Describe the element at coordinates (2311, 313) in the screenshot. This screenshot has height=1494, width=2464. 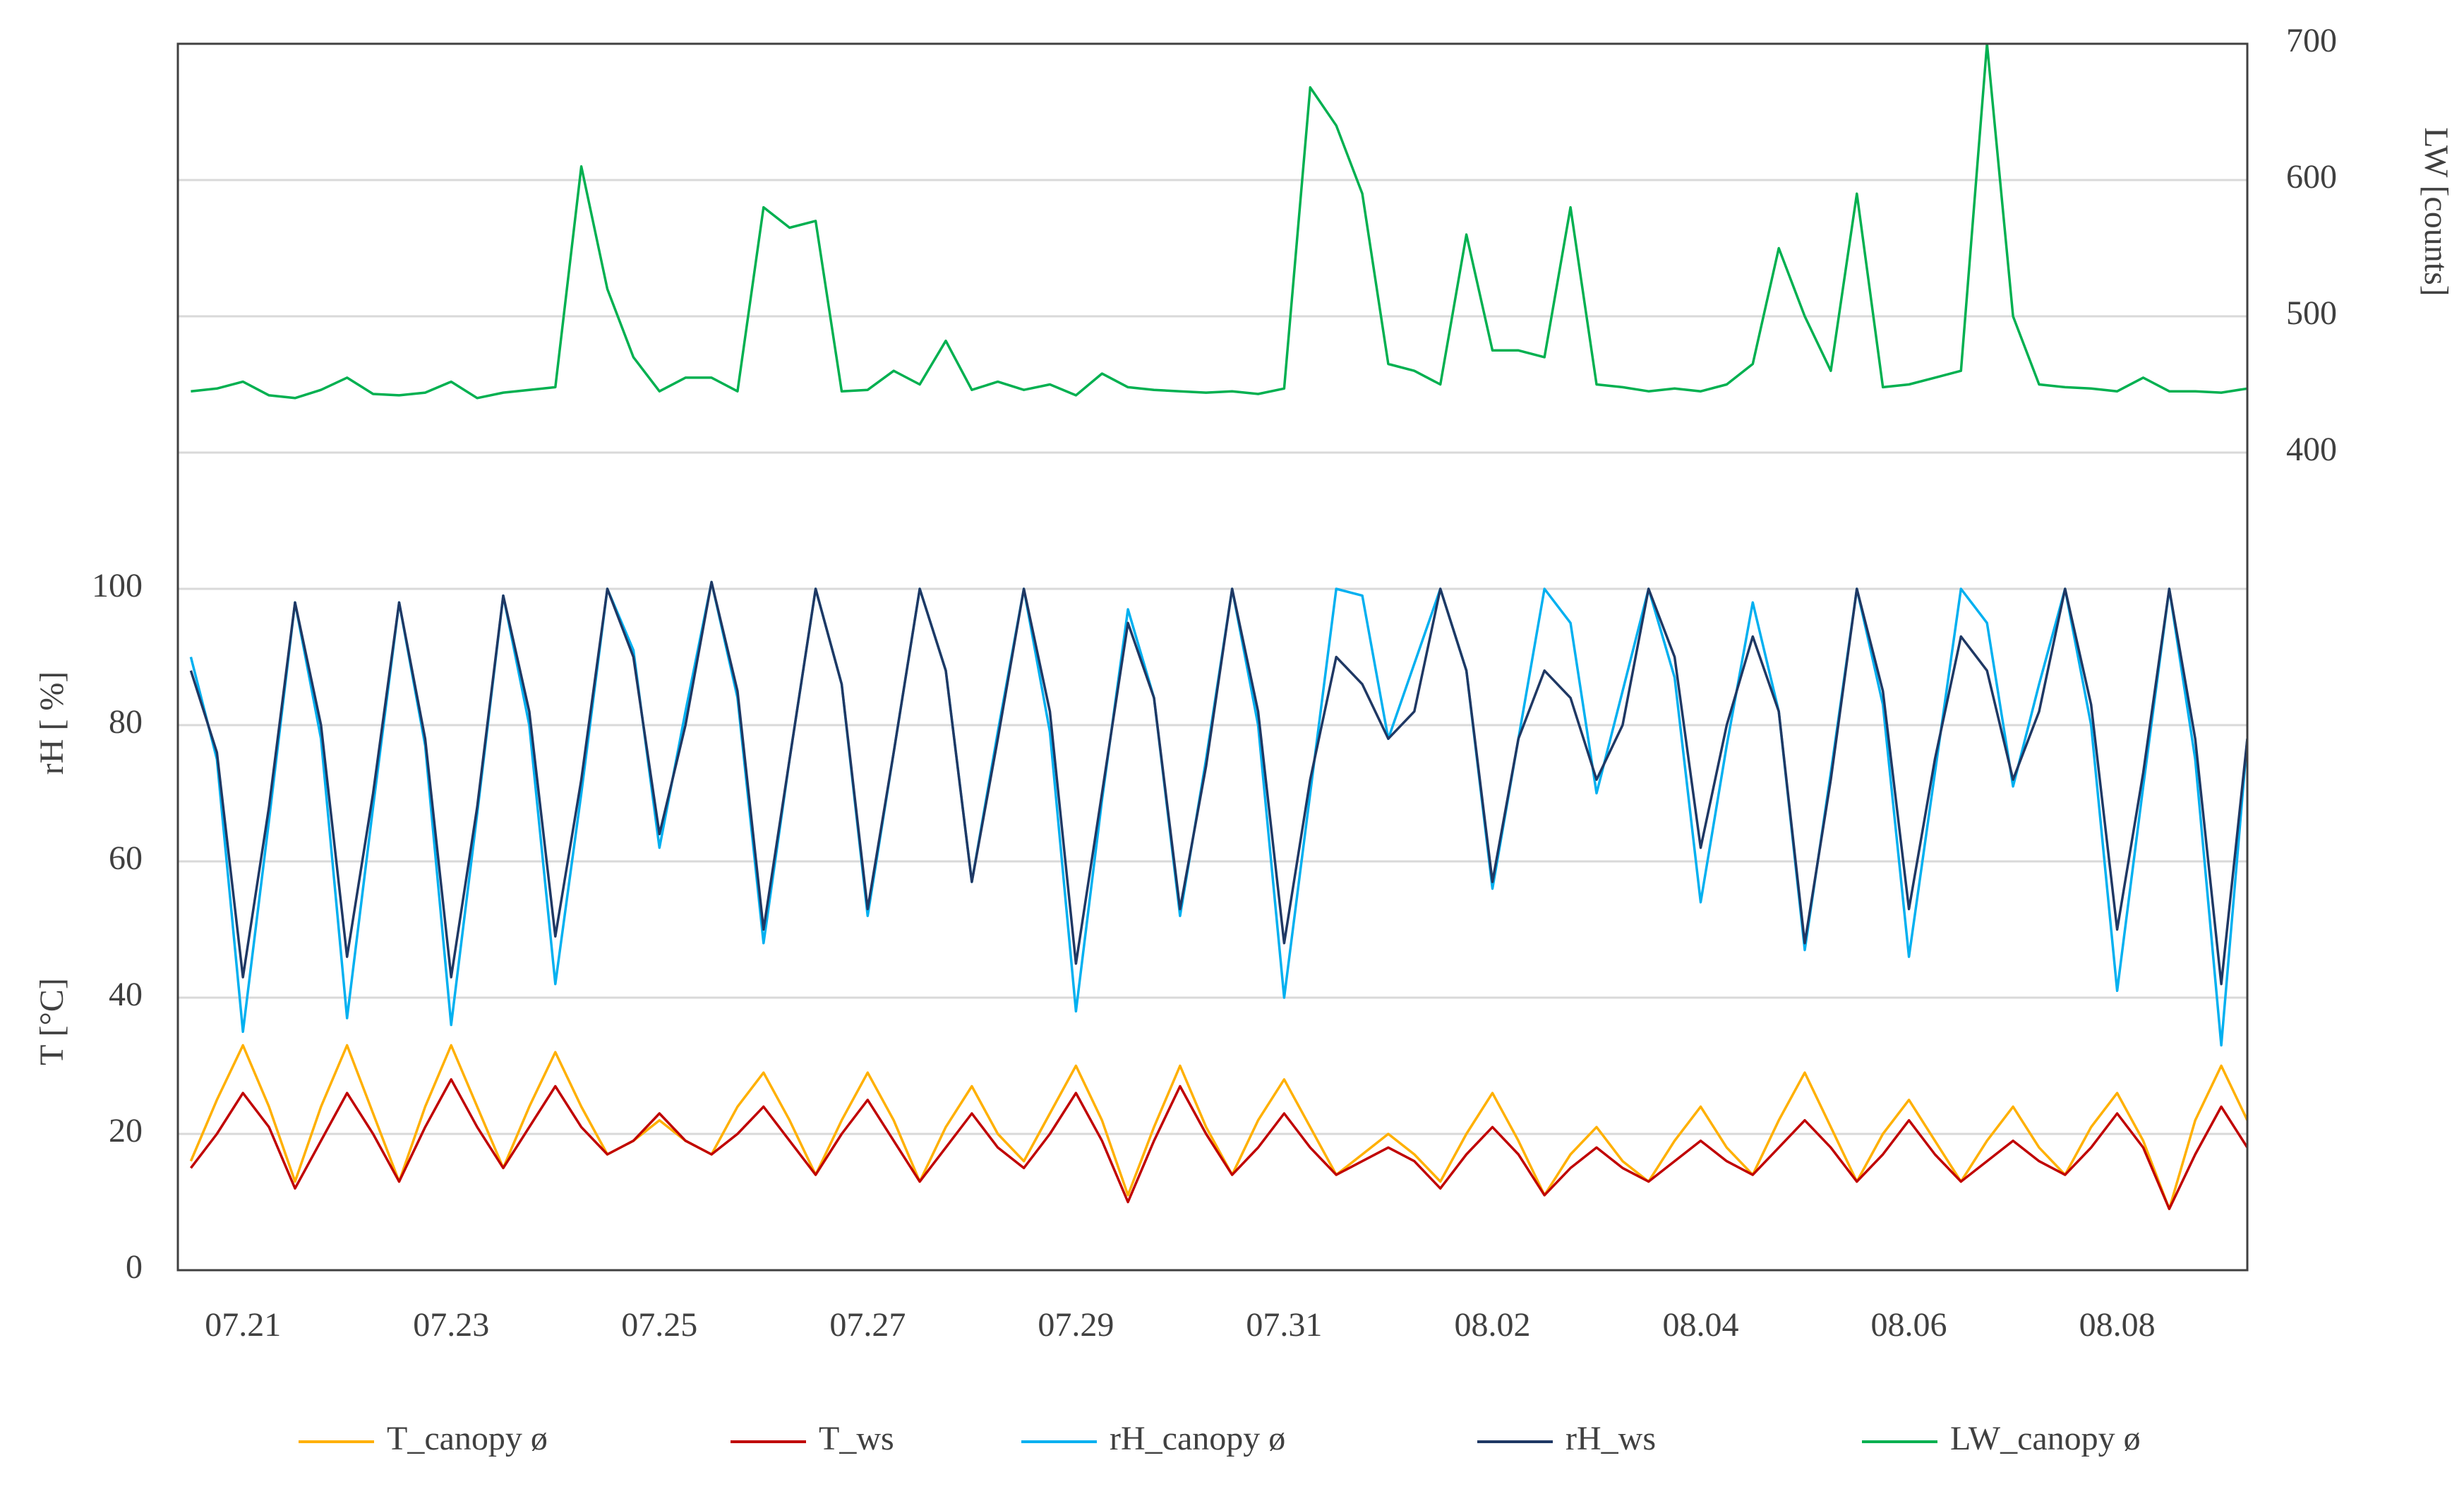
I see `y2-tick-label: 500` at that location.